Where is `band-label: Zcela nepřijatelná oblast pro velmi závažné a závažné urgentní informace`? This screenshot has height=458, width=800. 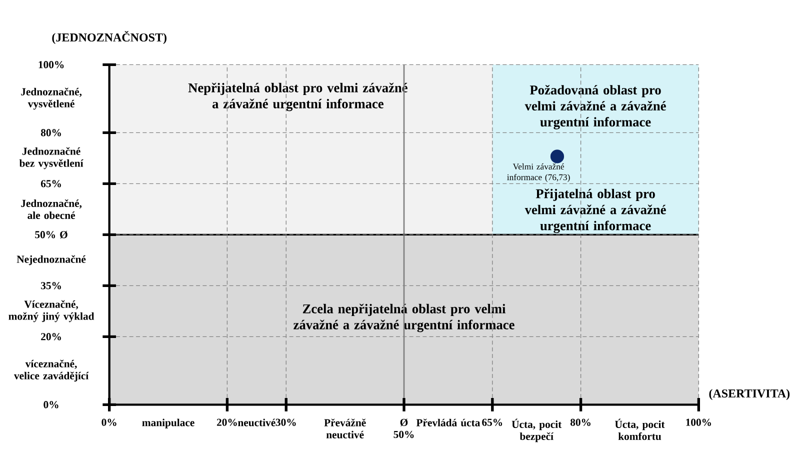
band-label: Zcela nepřijatelná oblast pro velmi závažné a závažné urgentní informace is located at coordinates (404, 318).